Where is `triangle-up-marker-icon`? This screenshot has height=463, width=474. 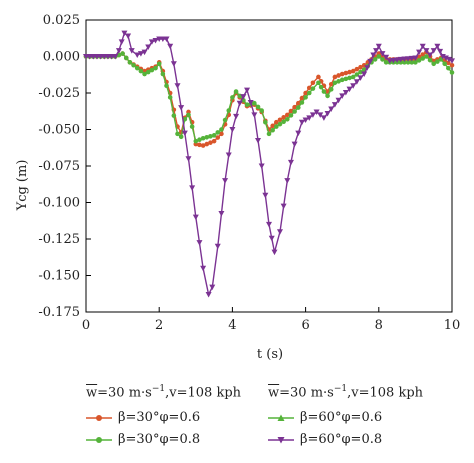 triangle-up-marker-icon is located at coordinates (281, 417).